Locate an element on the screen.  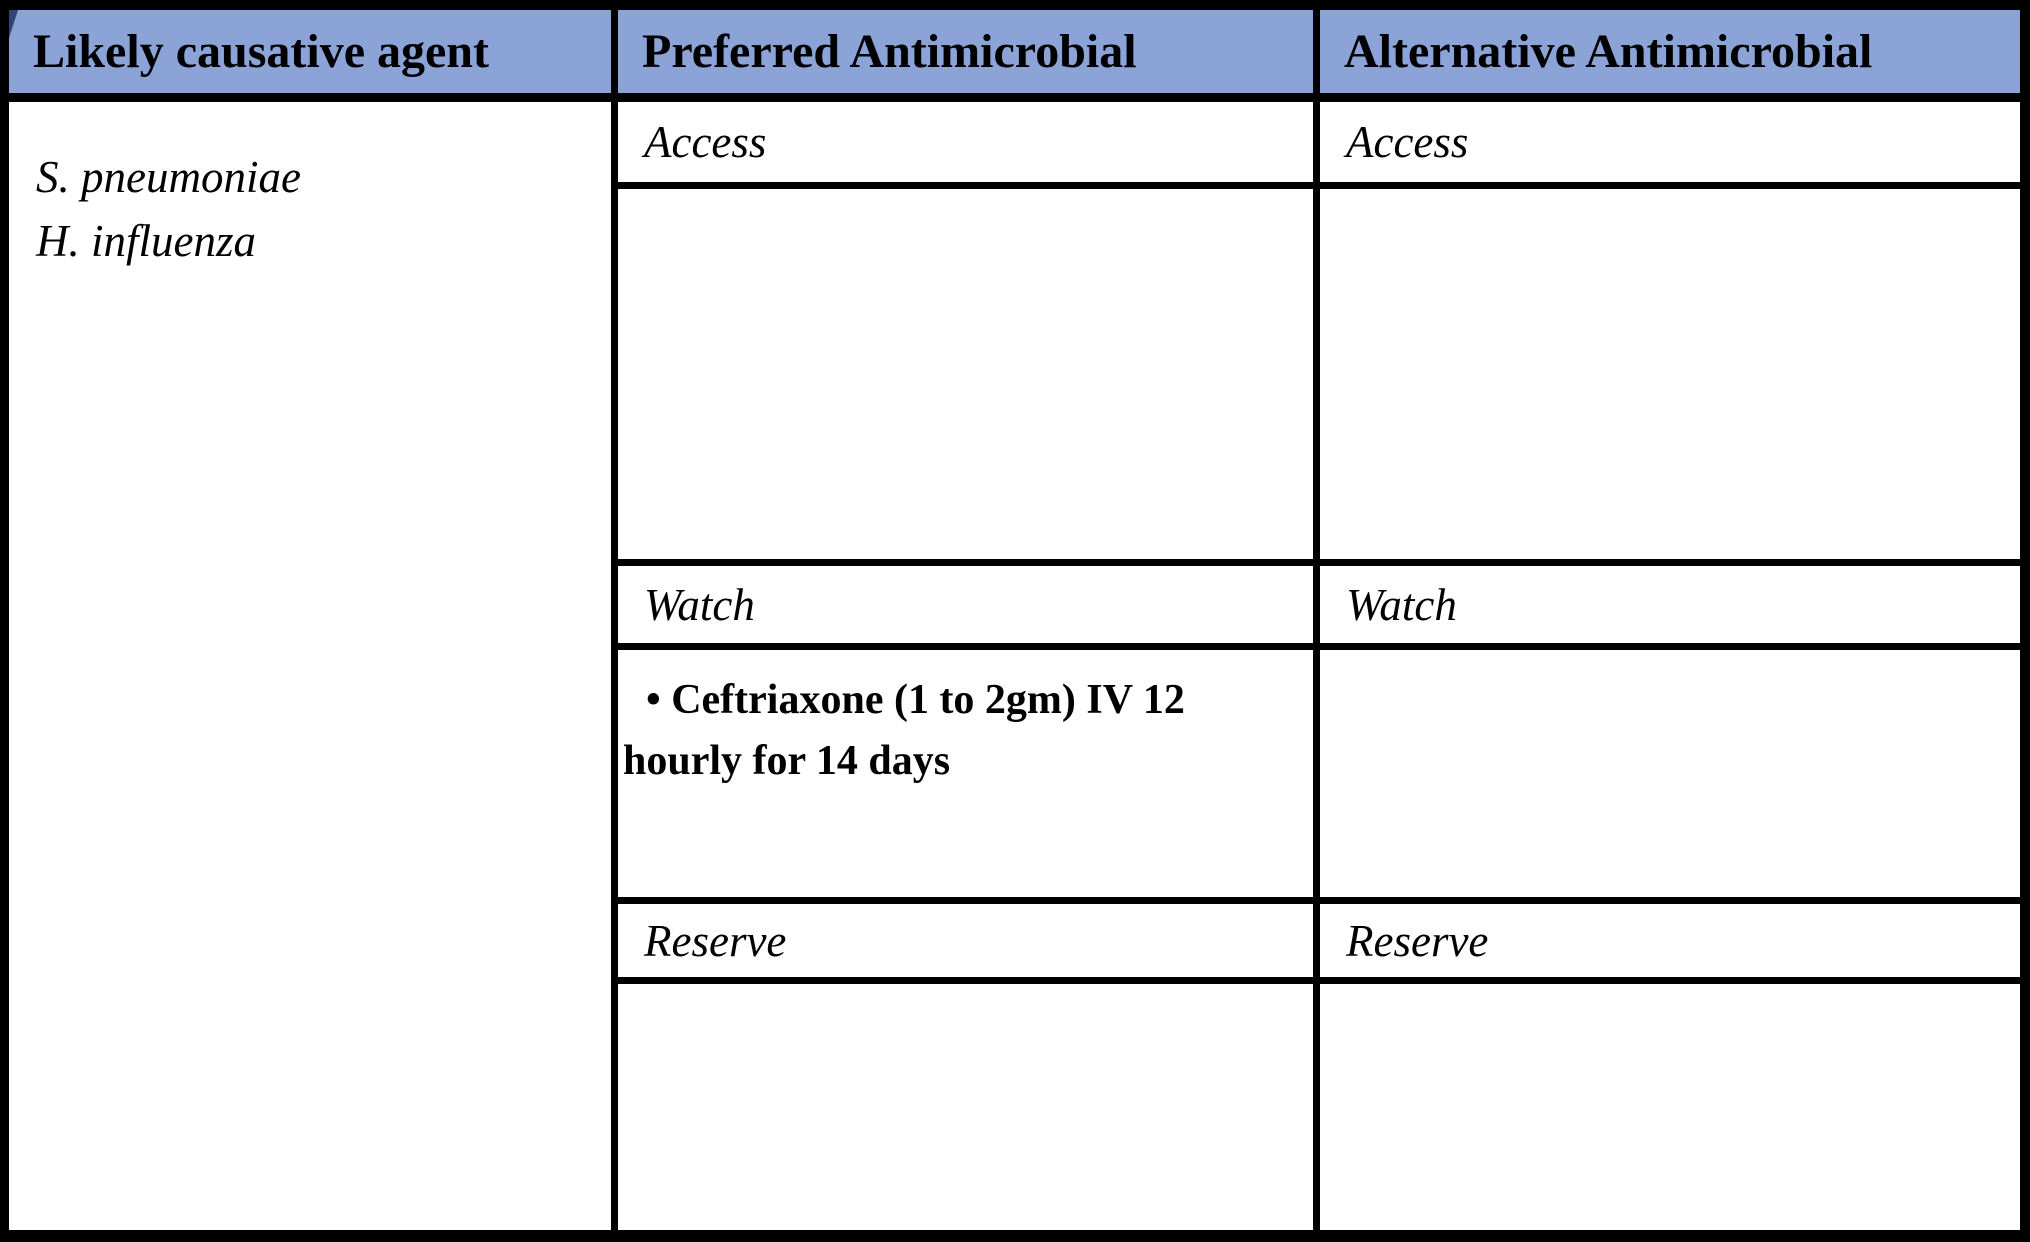
alternative-access-content is located at coordinates (1670, 377).